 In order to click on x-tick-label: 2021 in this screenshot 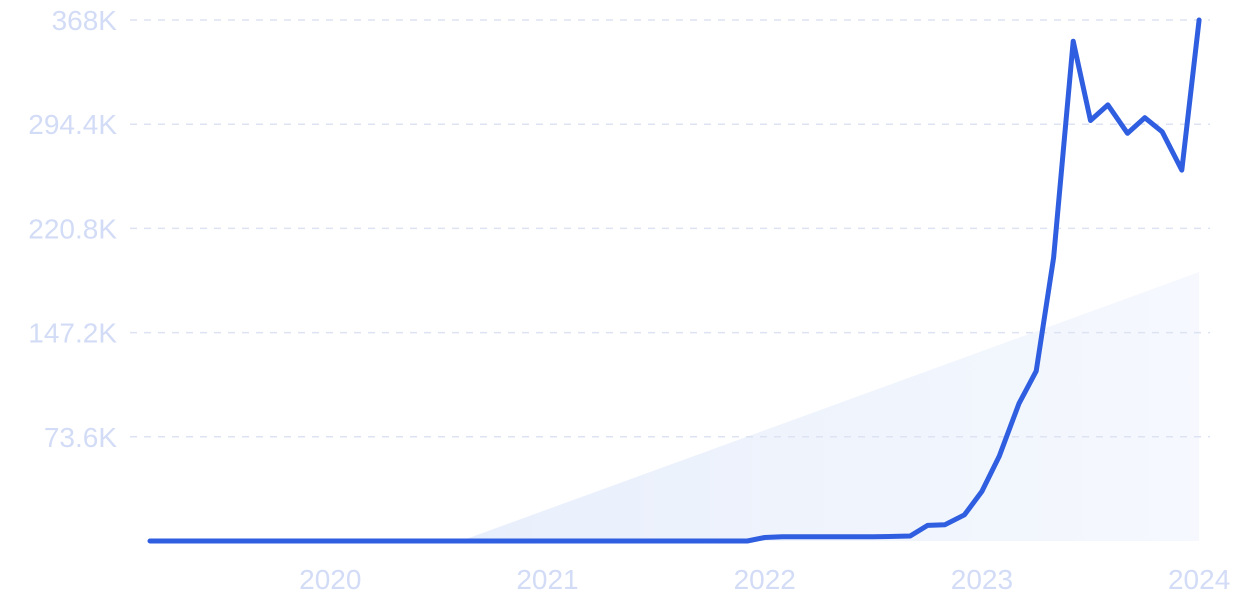, I will do `click(547, 579)`.